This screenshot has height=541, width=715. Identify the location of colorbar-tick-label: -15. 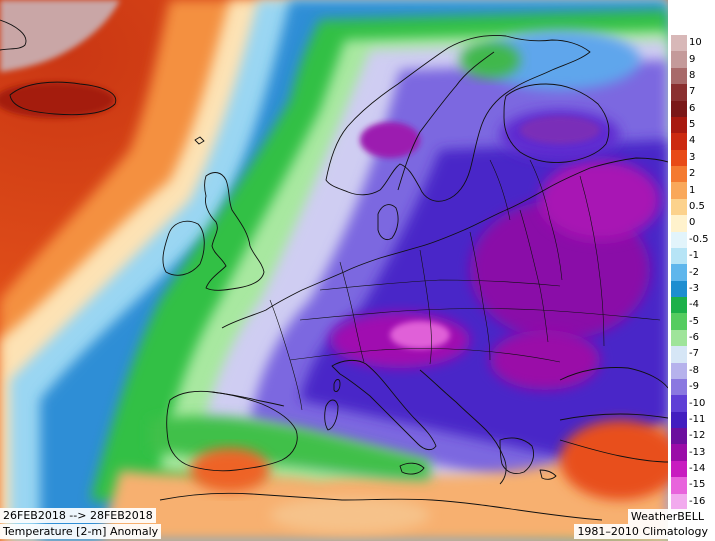
(697, 485).